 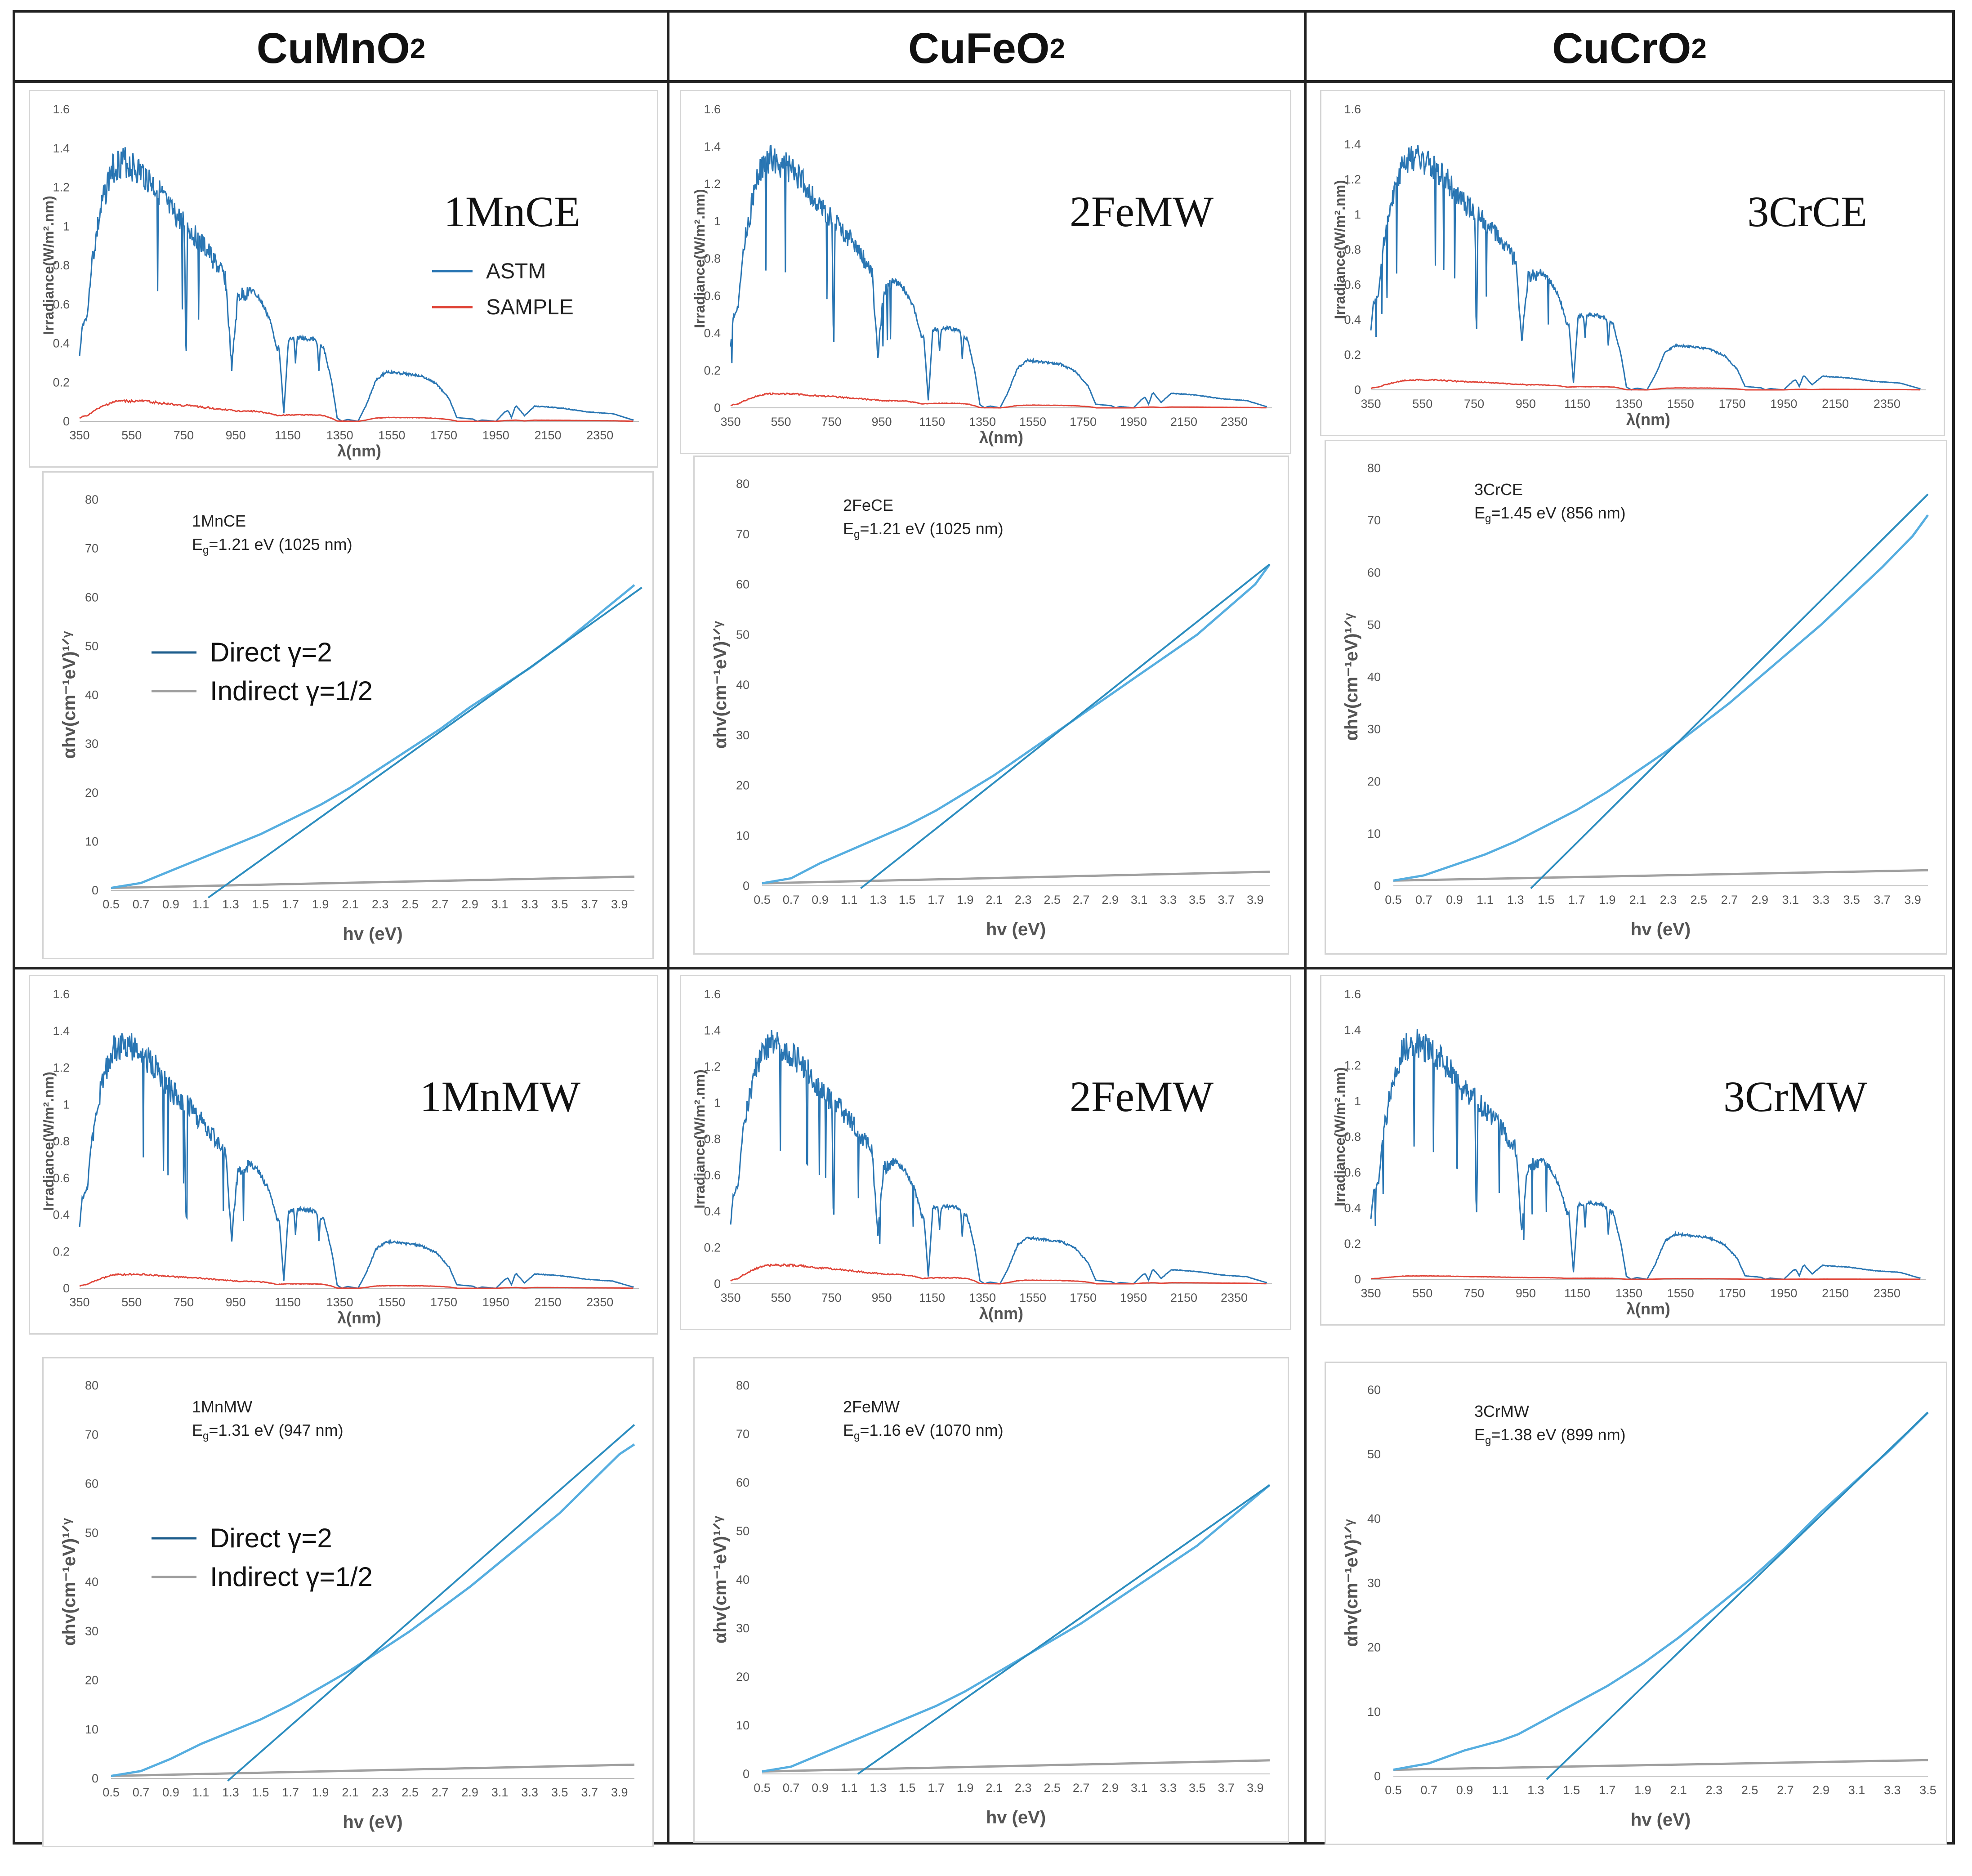 What do you see at coordinates (1668, 900) in the screenshot?
I see `x-tick-label: 2.3` at bounding box center [1668, 900].